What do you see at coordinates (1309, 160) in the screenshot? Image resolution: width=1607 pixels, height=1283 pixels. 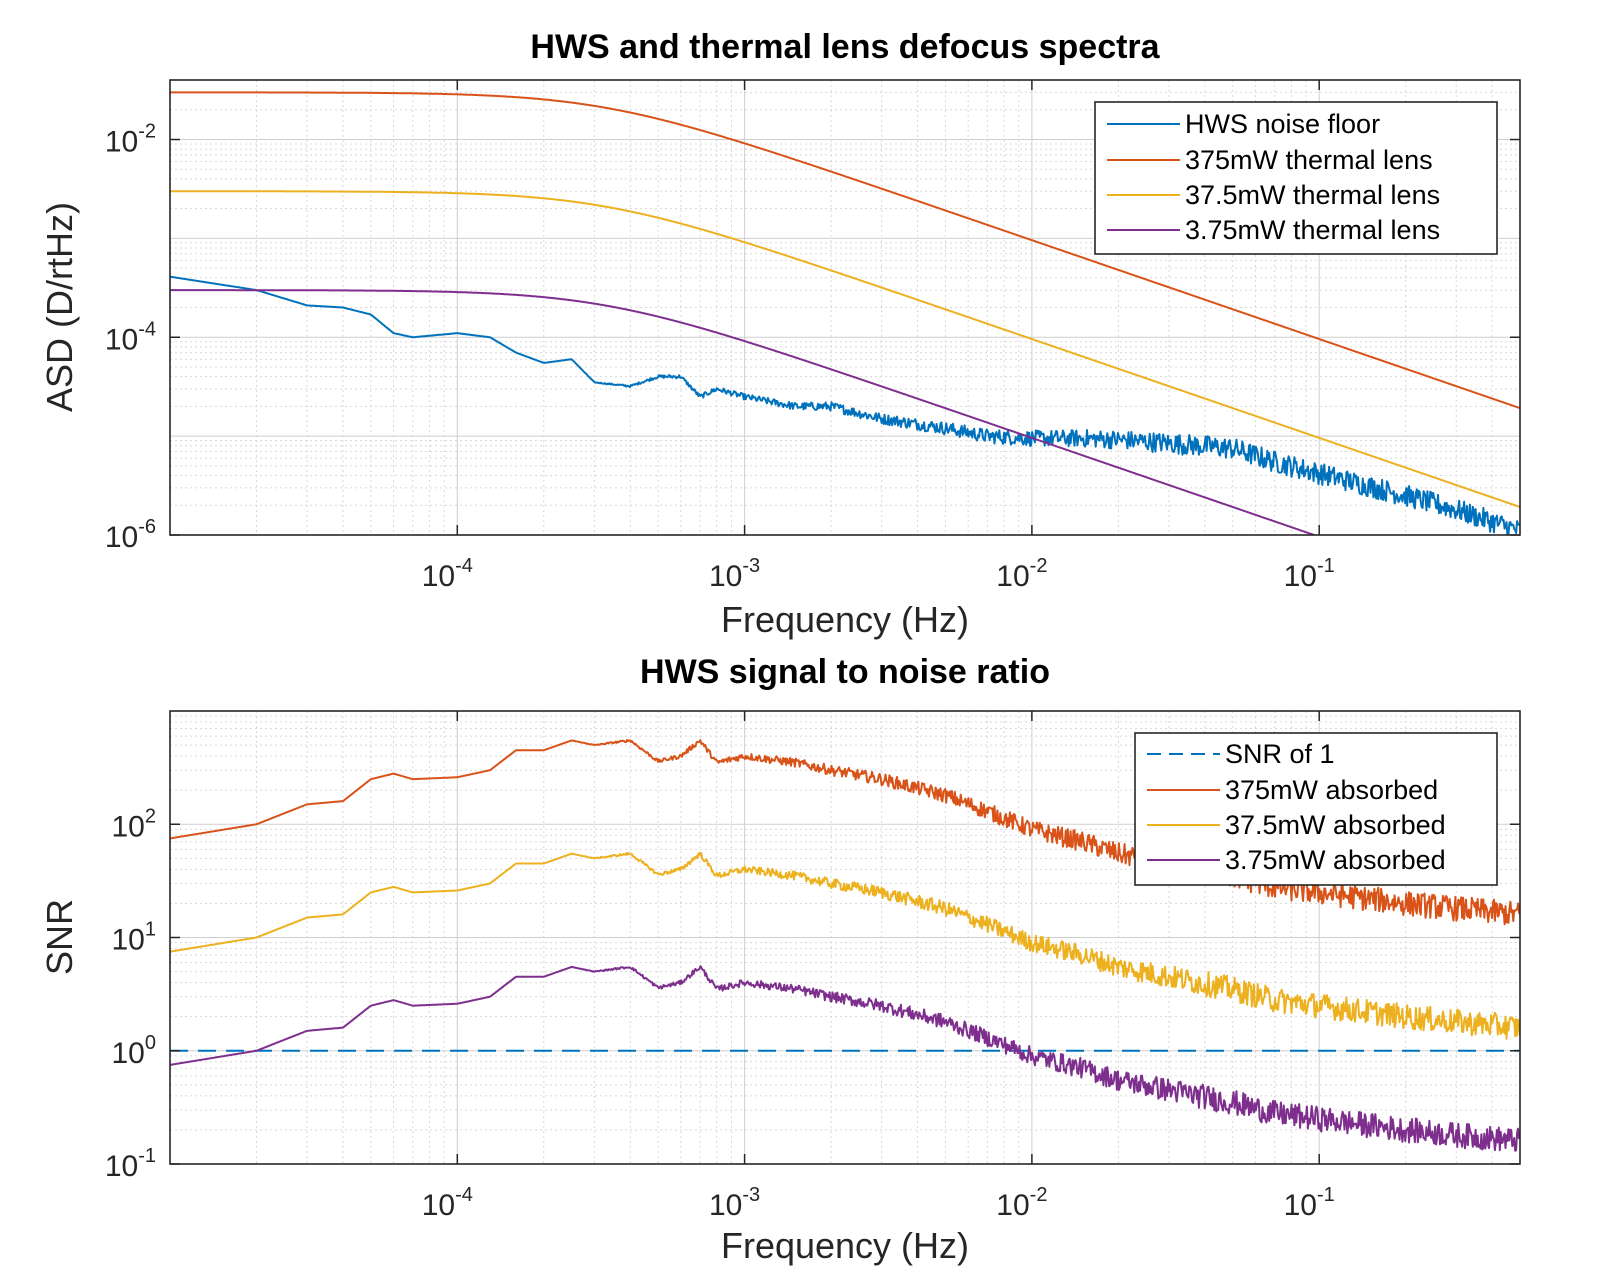 I see `top-legend-label-375: 375mW thermal lens` at bounding box center [1309, 160].